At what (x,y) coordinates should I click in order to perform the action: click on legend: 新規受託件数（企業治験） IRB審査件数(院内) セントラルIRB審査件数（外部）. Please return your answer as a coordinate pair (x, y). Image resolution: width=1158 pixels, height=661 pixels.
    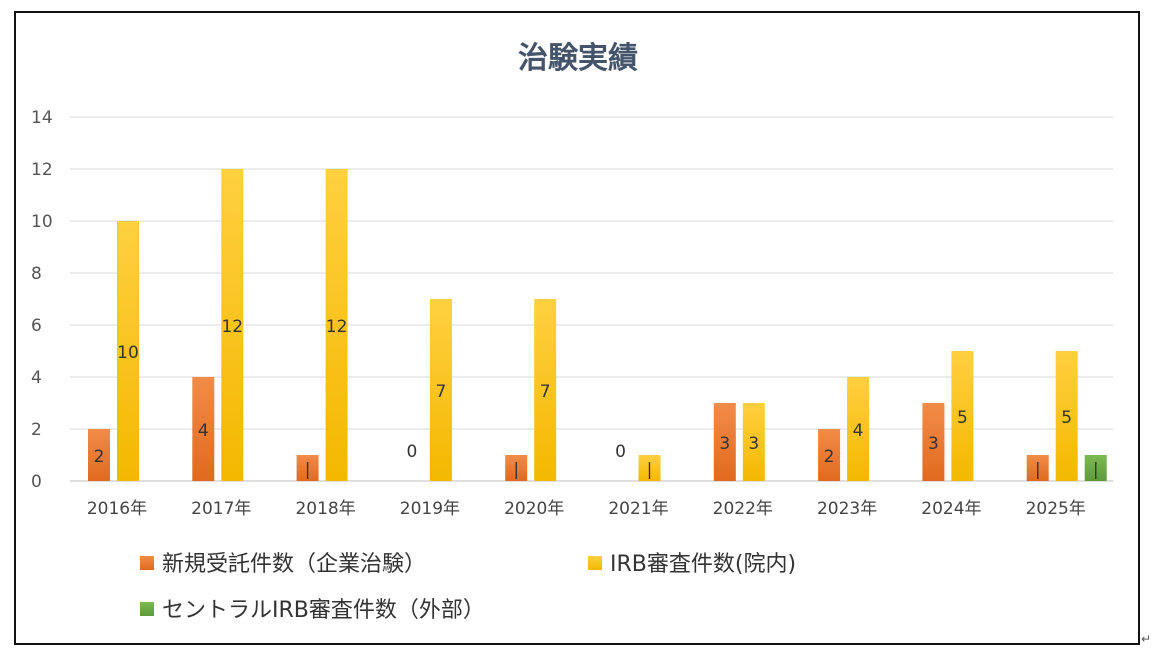
    Looking at the image, I should click on (468, 587).